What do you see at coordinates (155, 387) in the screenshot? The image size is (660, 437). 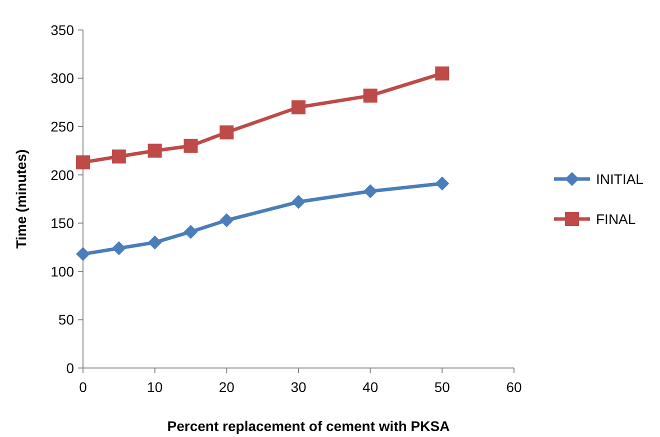 I see `x-tick-label: 10` at bounding box center [155, 387].